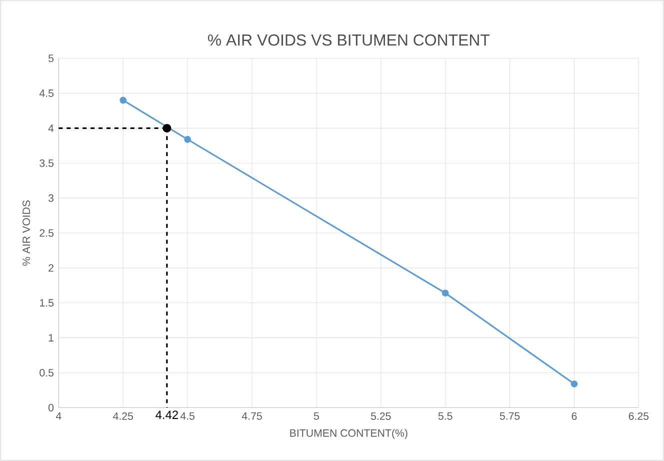  I want to click on x-tick-label: 4.25, so click(123, 416).